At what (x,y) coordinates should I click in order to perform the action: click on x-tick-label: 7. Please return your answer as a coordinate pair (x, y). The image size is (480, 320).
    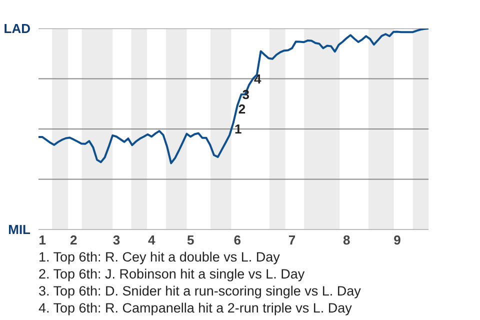
    Looking at the image, I should click on (292, 240).